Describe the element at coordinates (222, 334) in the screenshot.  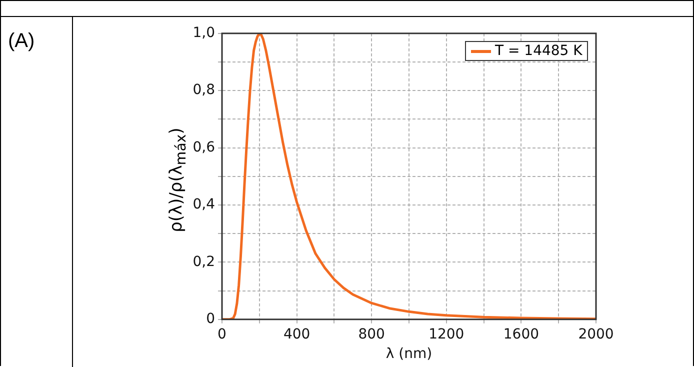
I see `x-tick-label: 0` at that location.